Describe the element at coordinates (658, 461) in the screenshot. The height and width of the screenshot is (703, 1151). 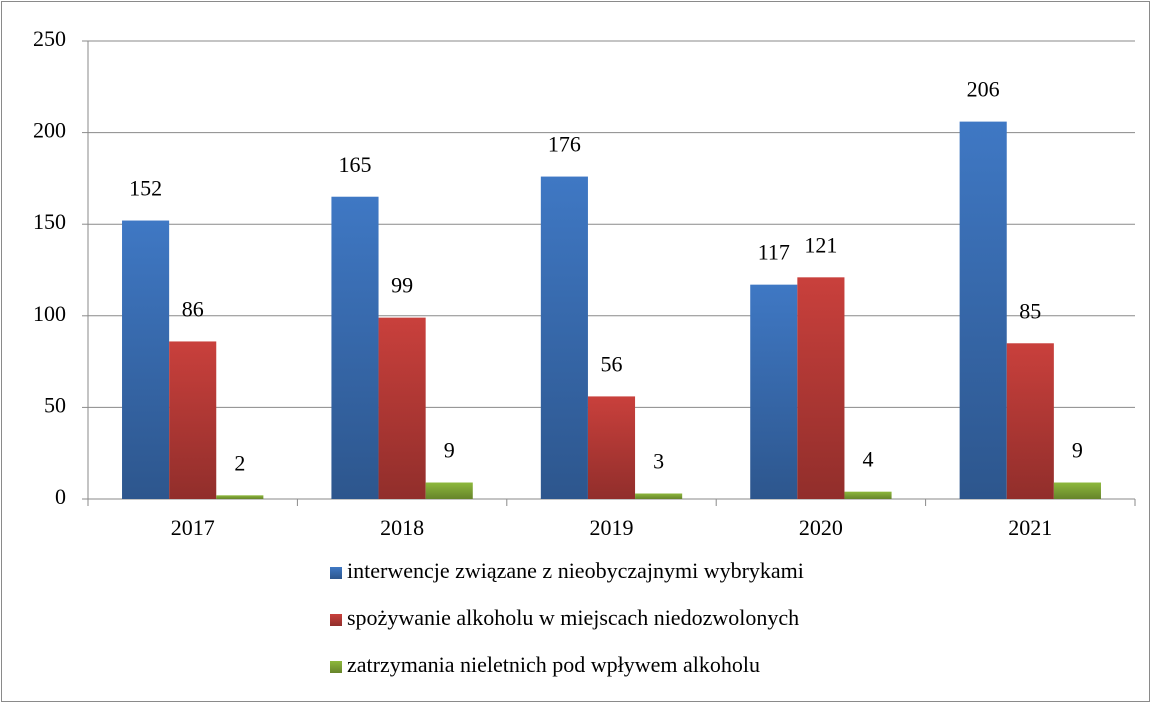
I see `data-label: 3` at that location.